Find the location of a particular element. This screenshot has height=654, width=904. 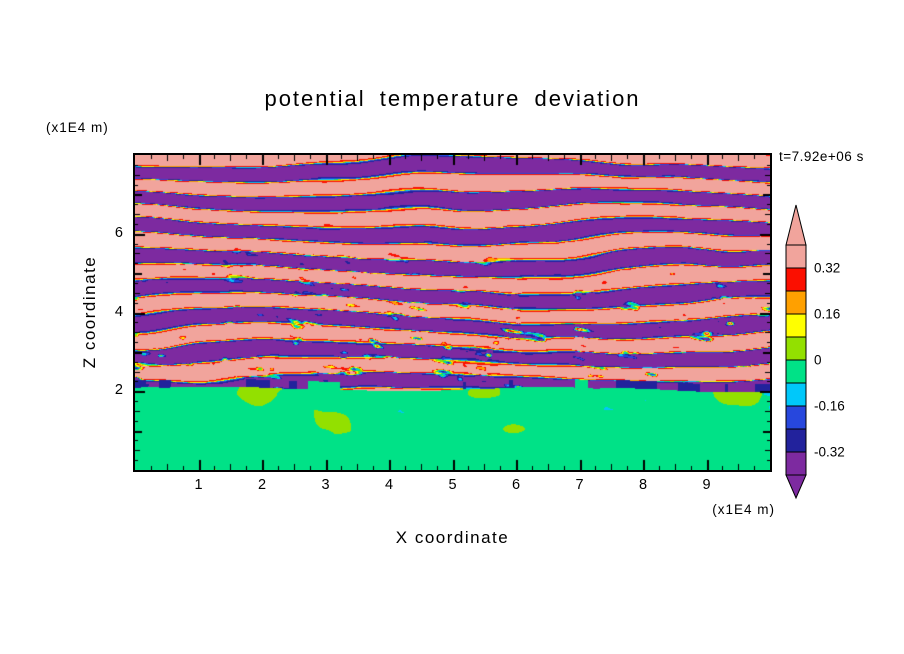

z-tick-label: 2 is located at coordinates (118, 390).